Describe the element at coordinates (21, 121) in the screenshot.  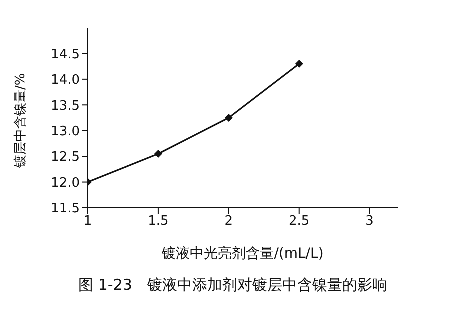
I see `y-axis-title: 镀层中含镍量/%` at that location.